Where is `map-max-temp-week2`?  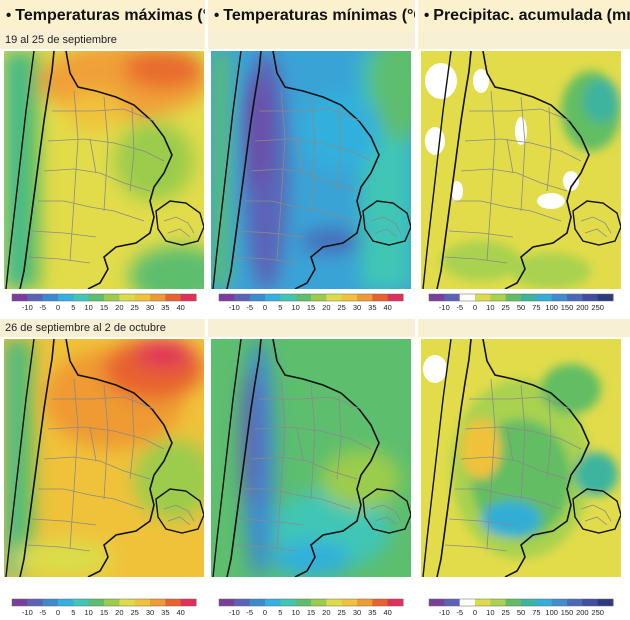 map-max-temp-week2 is located at coordinates (104, 458).